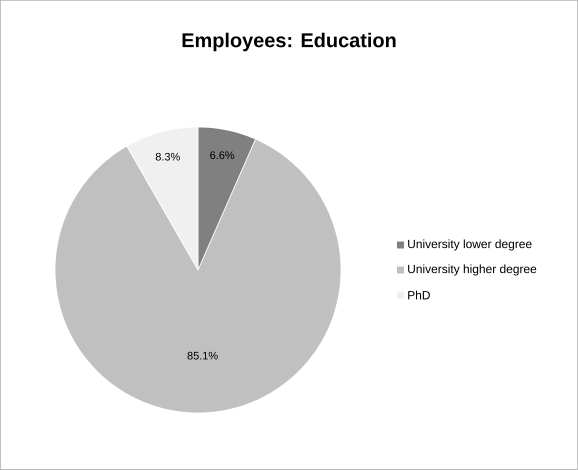  What do you see at coordinates (470, 245) in the screenshot?
I see `legend-label: University lower degree` at bounding box center [470, 245].